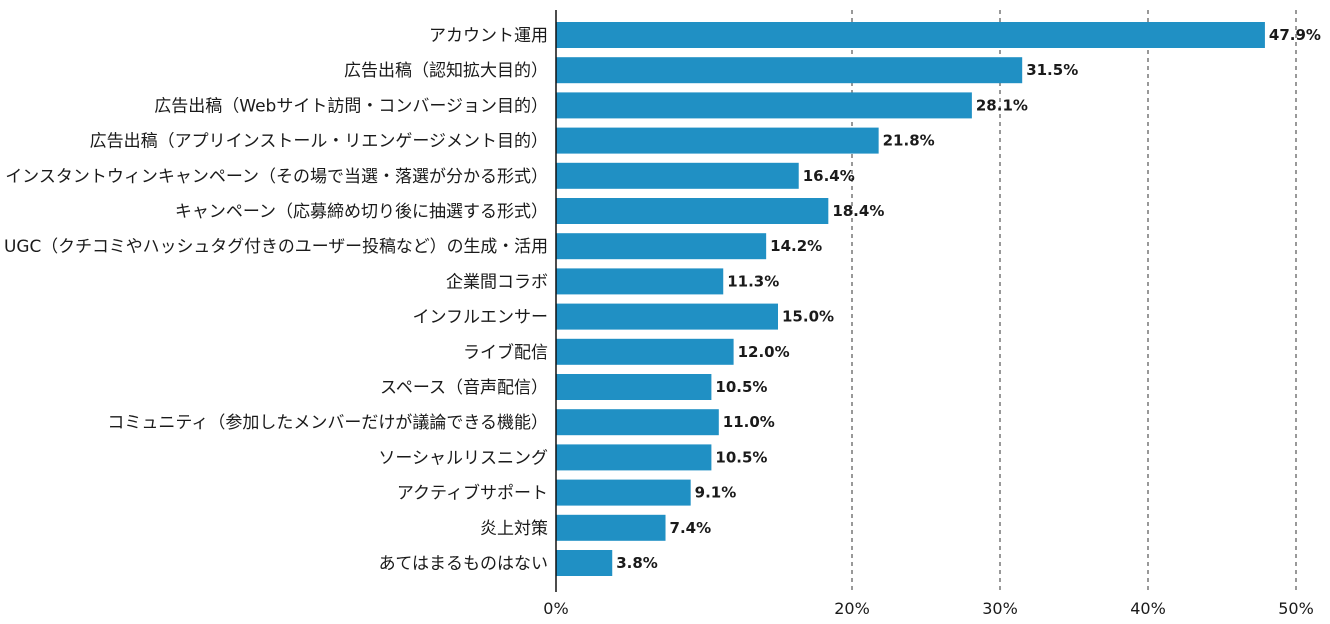 The height and width of the screenshot is (624, 1330). What do you see at coordinates (463, 564) in the screenshot?
I see `category-label: あてはまるものはない` at bounding box center [463, 564].